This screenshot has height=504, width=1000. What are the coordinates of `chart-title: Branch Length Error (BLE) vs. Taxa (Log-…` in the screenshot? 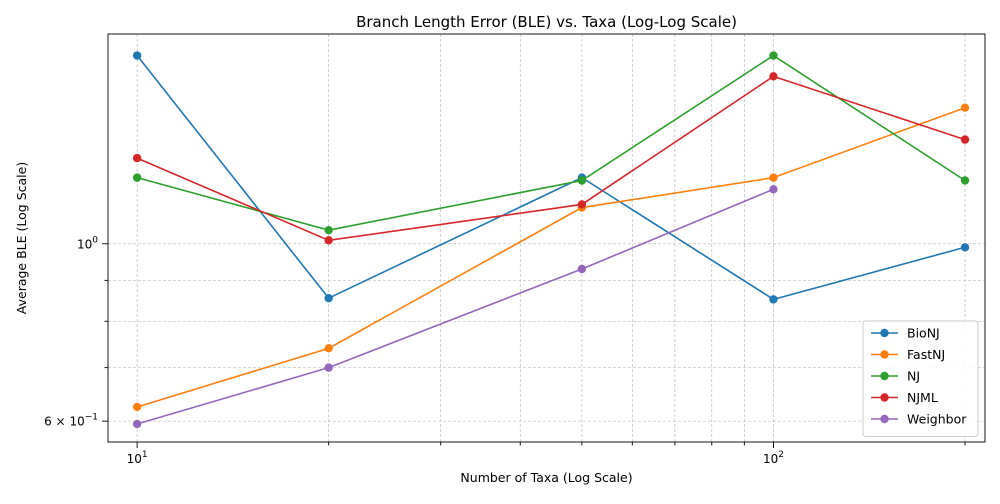 It's located at (546, 22).